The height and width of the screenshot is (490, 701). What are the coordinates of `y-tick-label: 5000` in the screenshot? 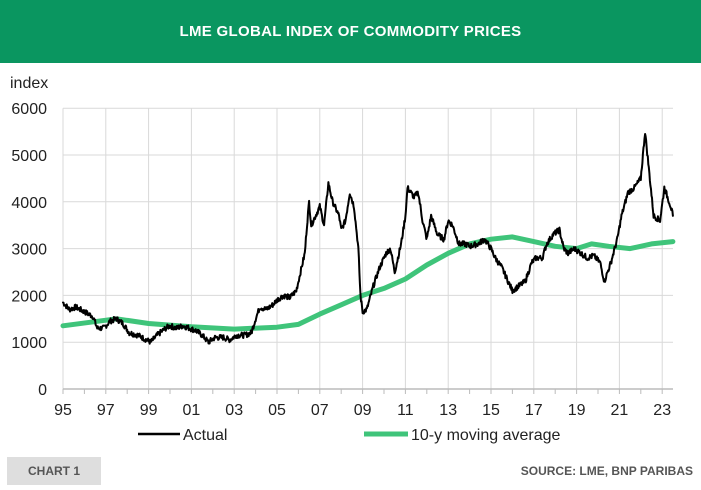 It's located at (29, 156).